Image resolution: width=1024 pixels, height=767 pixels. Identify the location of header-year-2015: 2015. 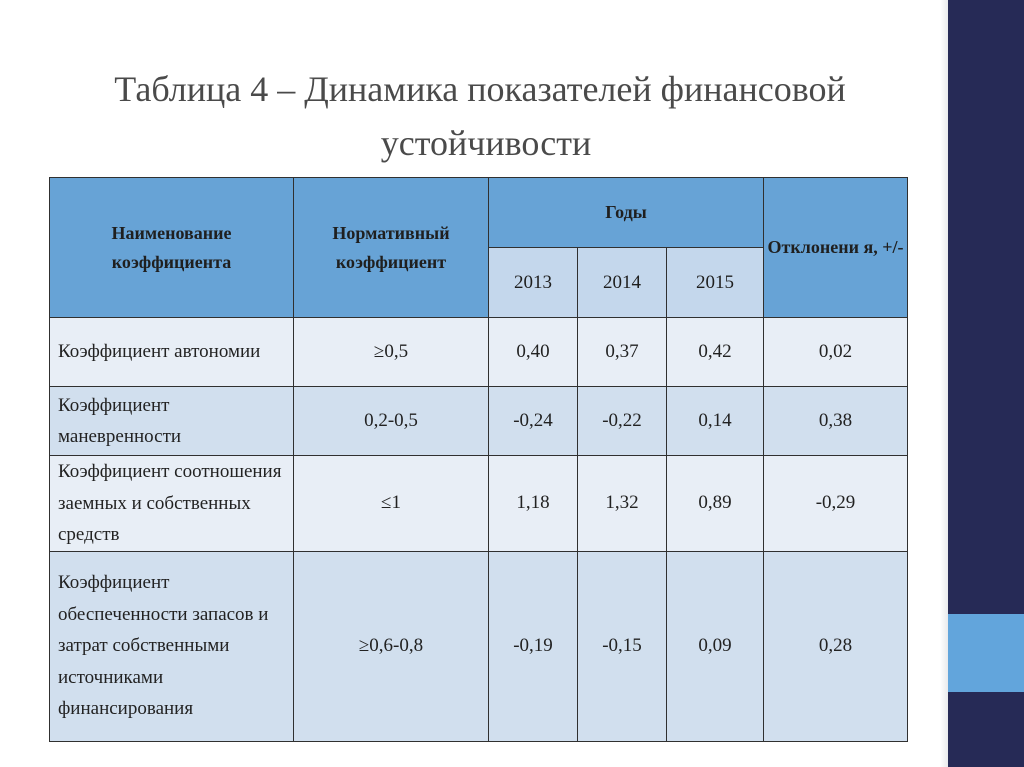
(715, 282).